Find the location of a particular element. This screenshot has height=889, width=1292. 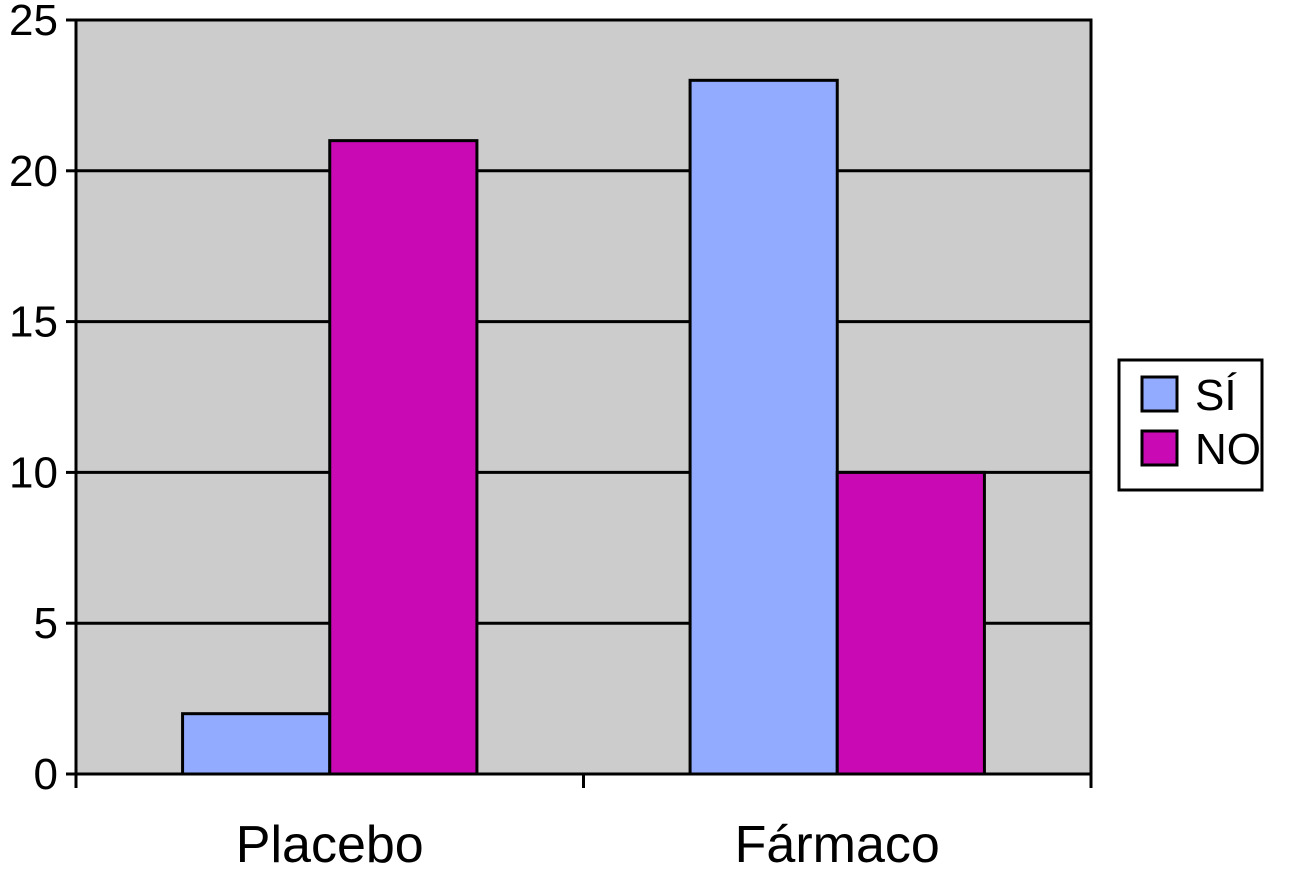

y-tick-label: 0 is located at coordinates (46, 774).